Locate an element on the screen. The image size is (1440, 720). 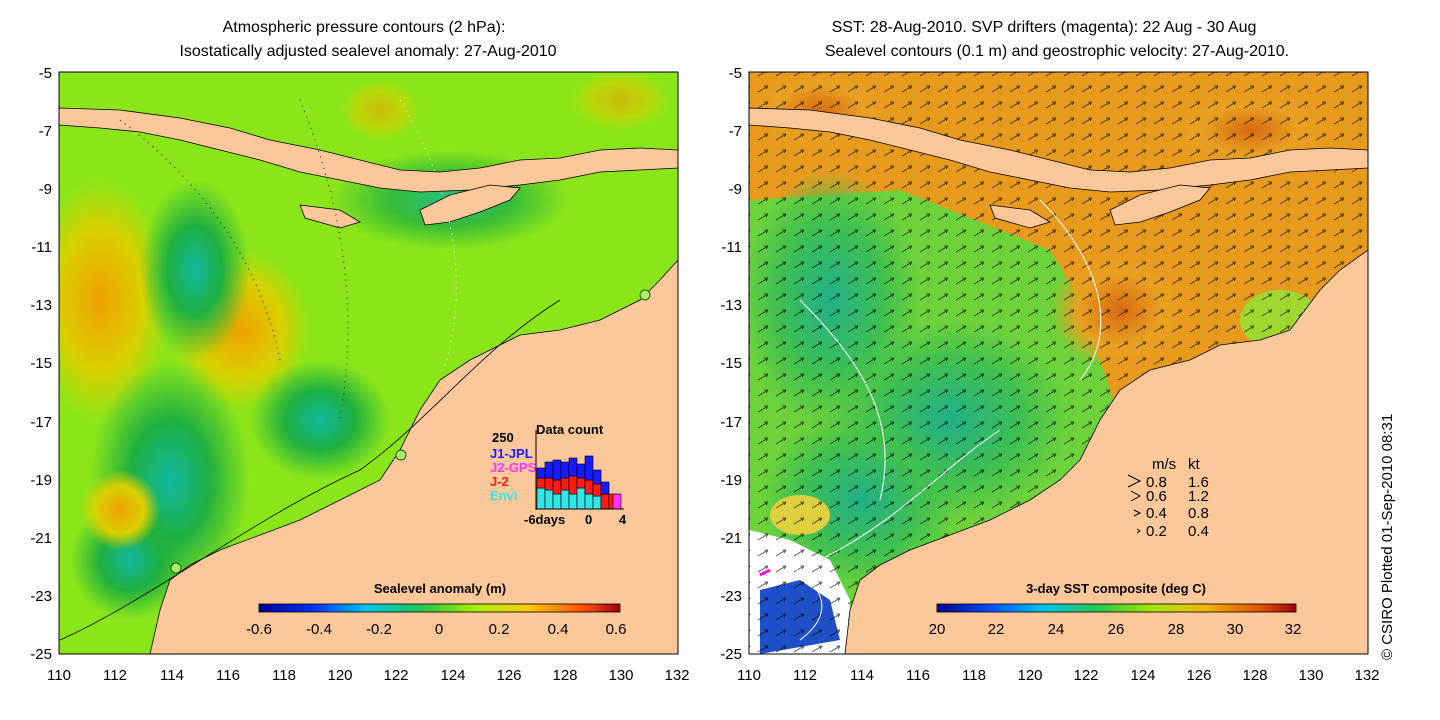
left-x-tick: 132 is located at coordinates (676, 675).